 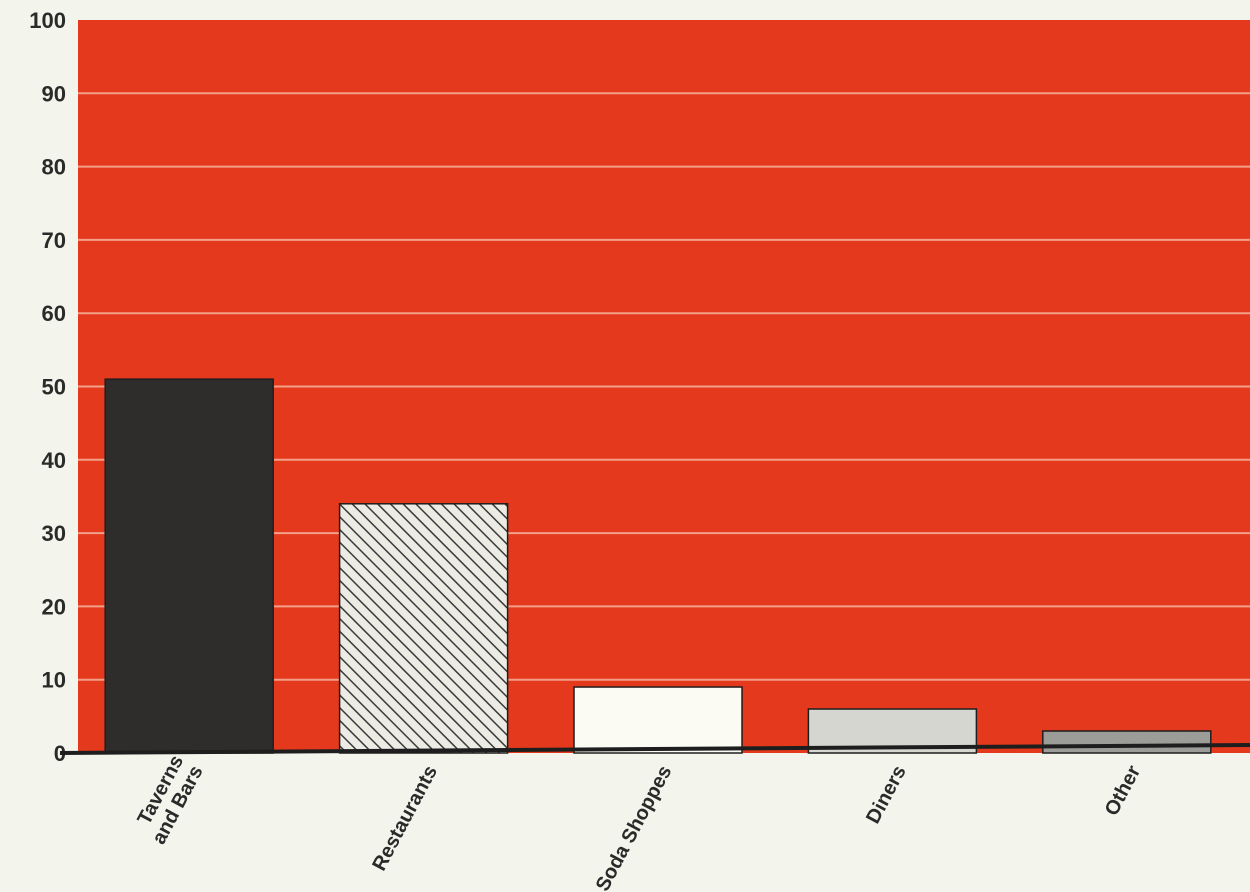 I want to click on x-tick-label: Soda Shoppes, so click(x=634, y=827).